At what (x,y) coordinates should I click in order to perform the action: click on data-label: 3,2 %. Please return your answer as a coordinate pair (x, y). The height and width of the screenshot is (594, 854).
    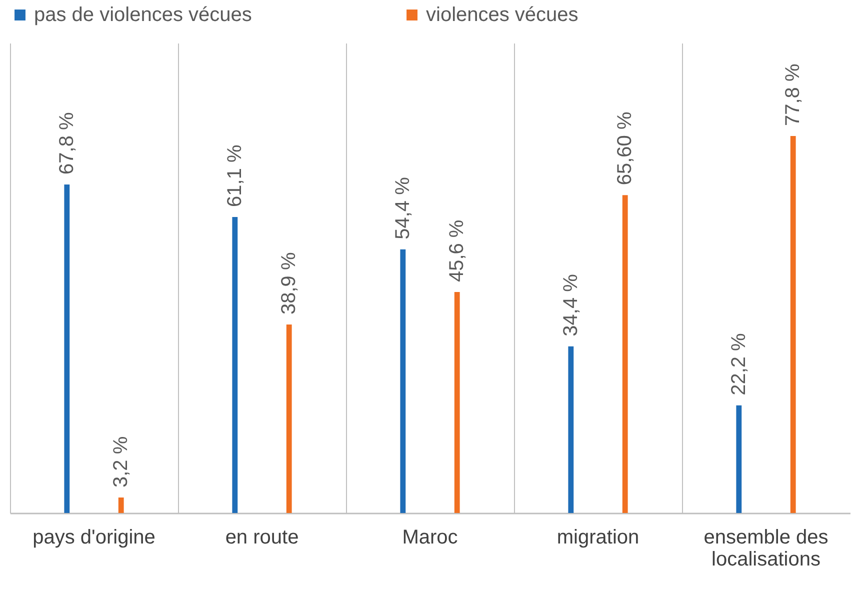
    Looking at the image, I should click on (121, 462).